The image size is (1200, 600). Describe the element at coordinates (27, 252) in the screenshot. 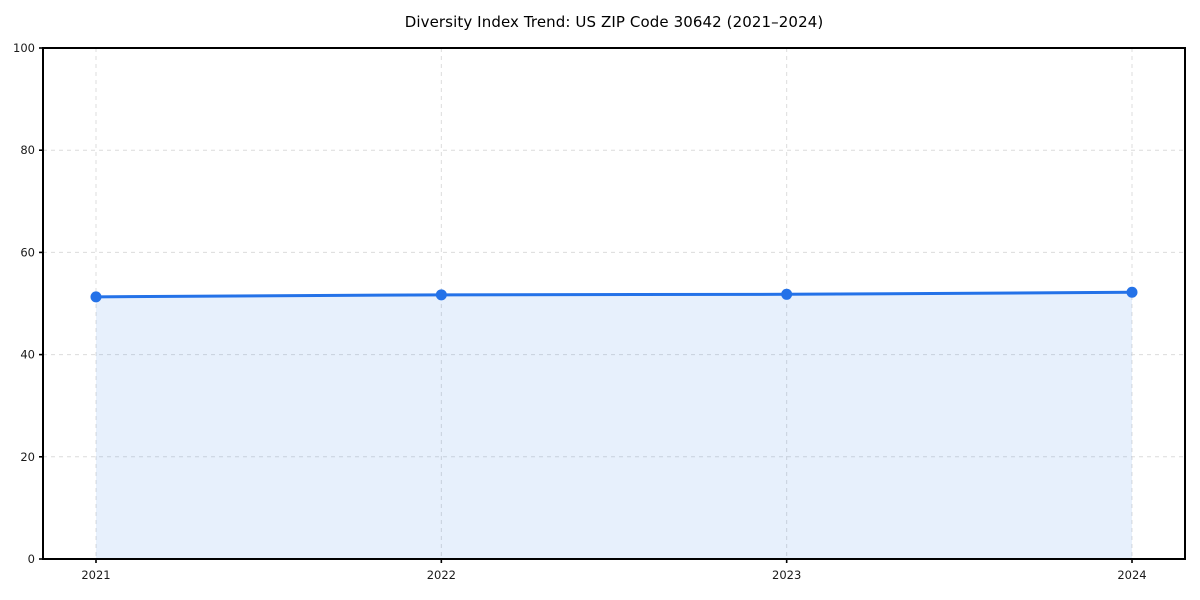

I see `y-tick-label-60: 60` at that location.